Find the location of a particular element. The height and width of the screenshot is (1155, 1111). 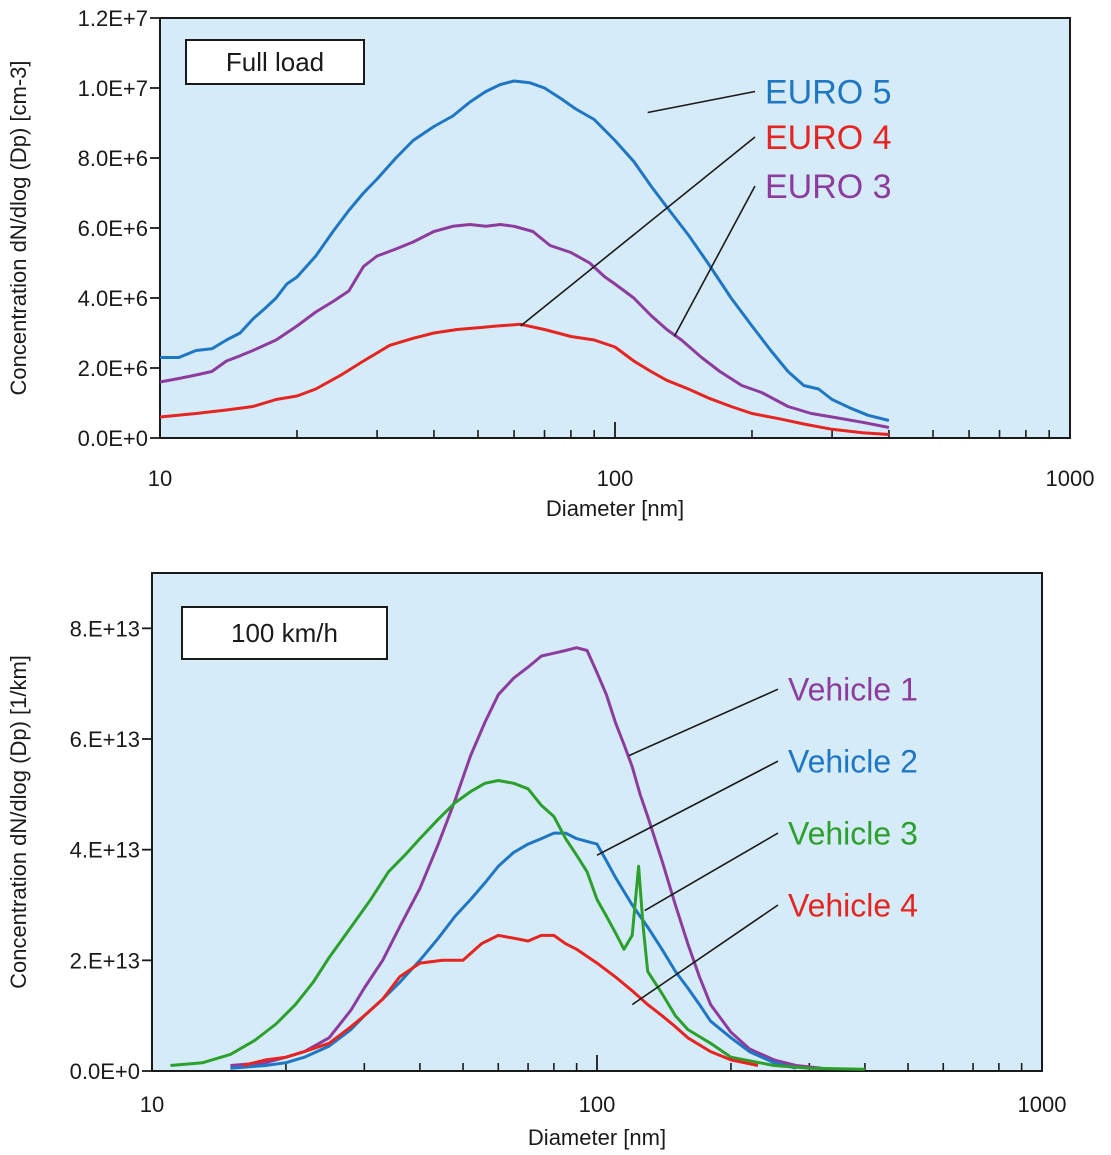

legend-label-1: Vehicle 1 is located at coordinates (853, 690).